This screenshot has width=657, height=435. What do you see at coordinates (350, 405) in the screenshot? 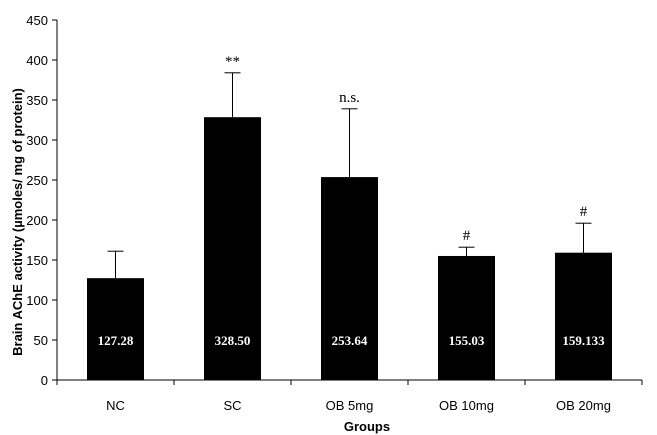
I see `x-tick-label: OB 5mg` at bounding box center [350, 405].